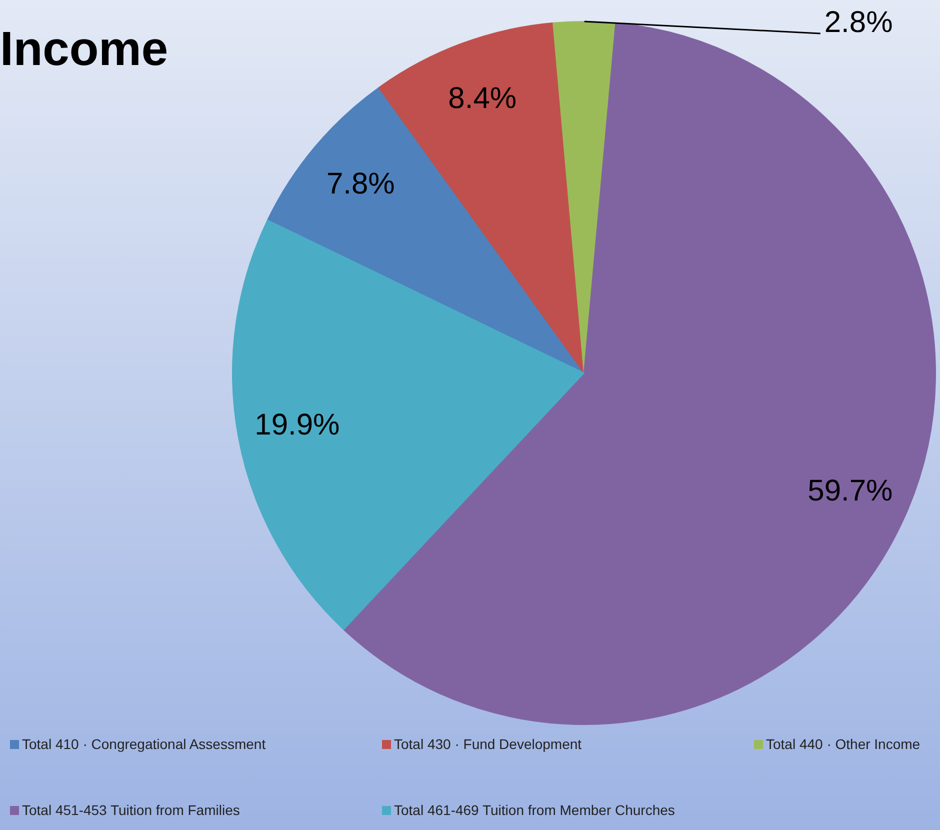  I want to click on legend-label: Total 461-469 Tuition from Member Churches, so click(534, 810).